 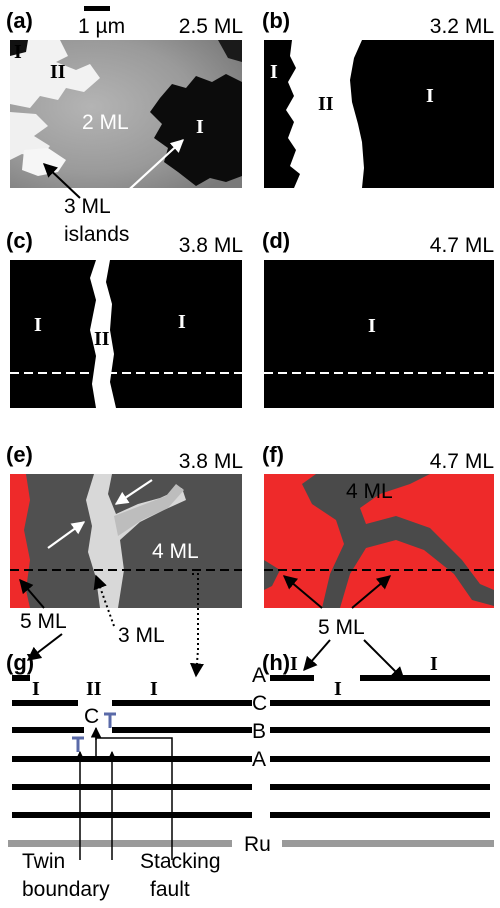 I want to click on panel-a-coverage: 2.5 ML, so click(x=211, y=26).